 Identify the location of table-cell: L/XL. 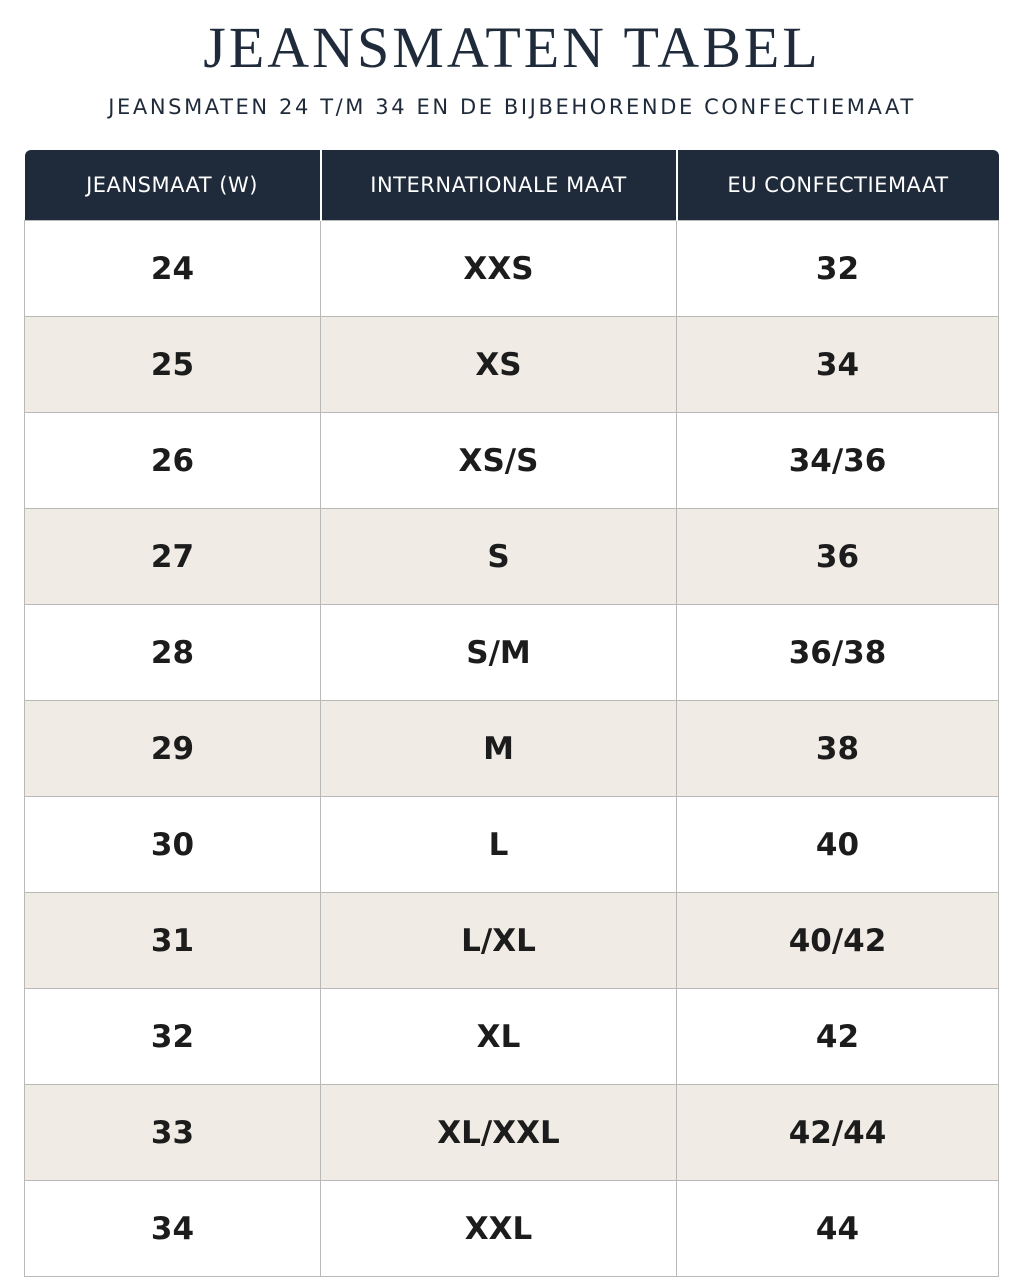
(498, 940).